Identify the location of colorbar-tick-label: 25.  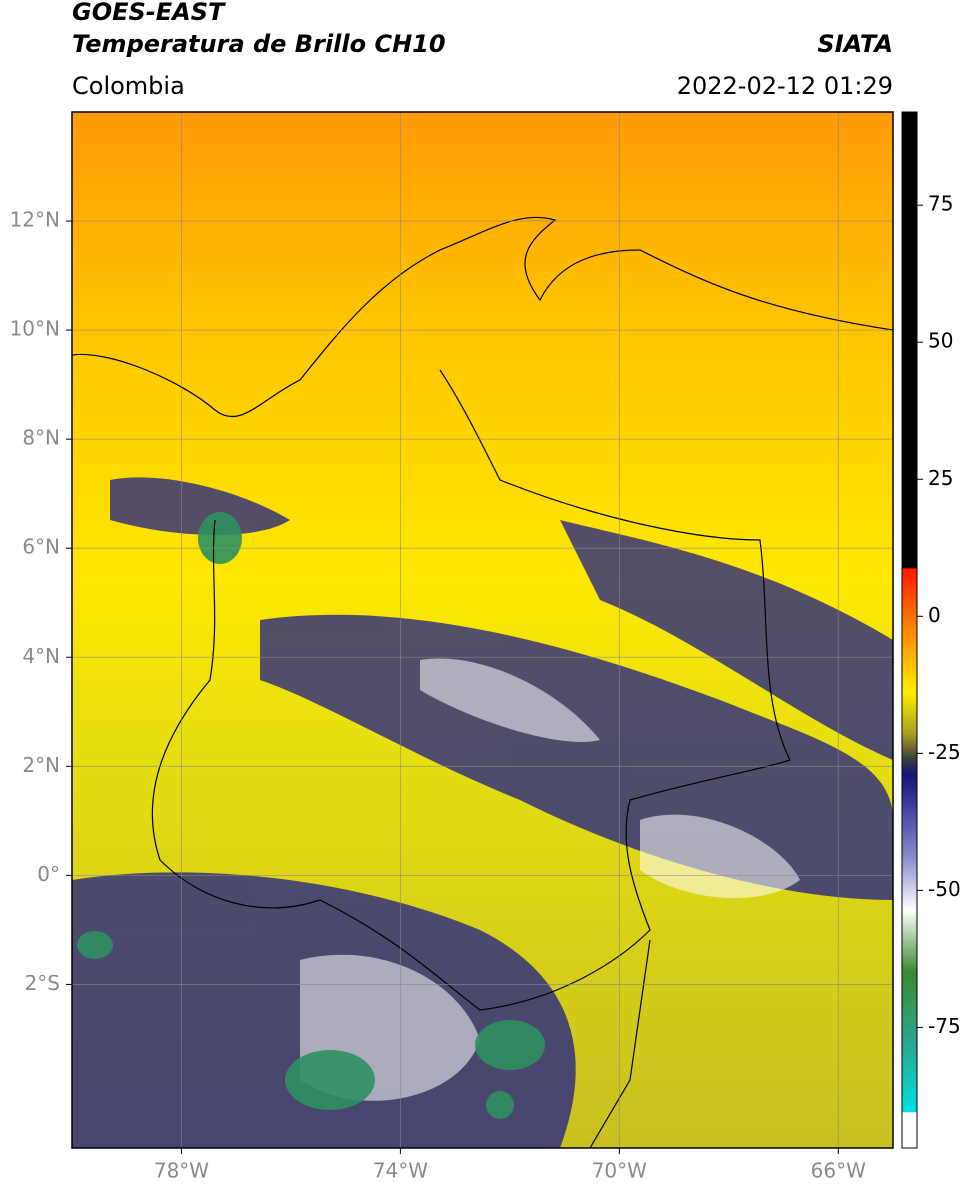
(940, 478).